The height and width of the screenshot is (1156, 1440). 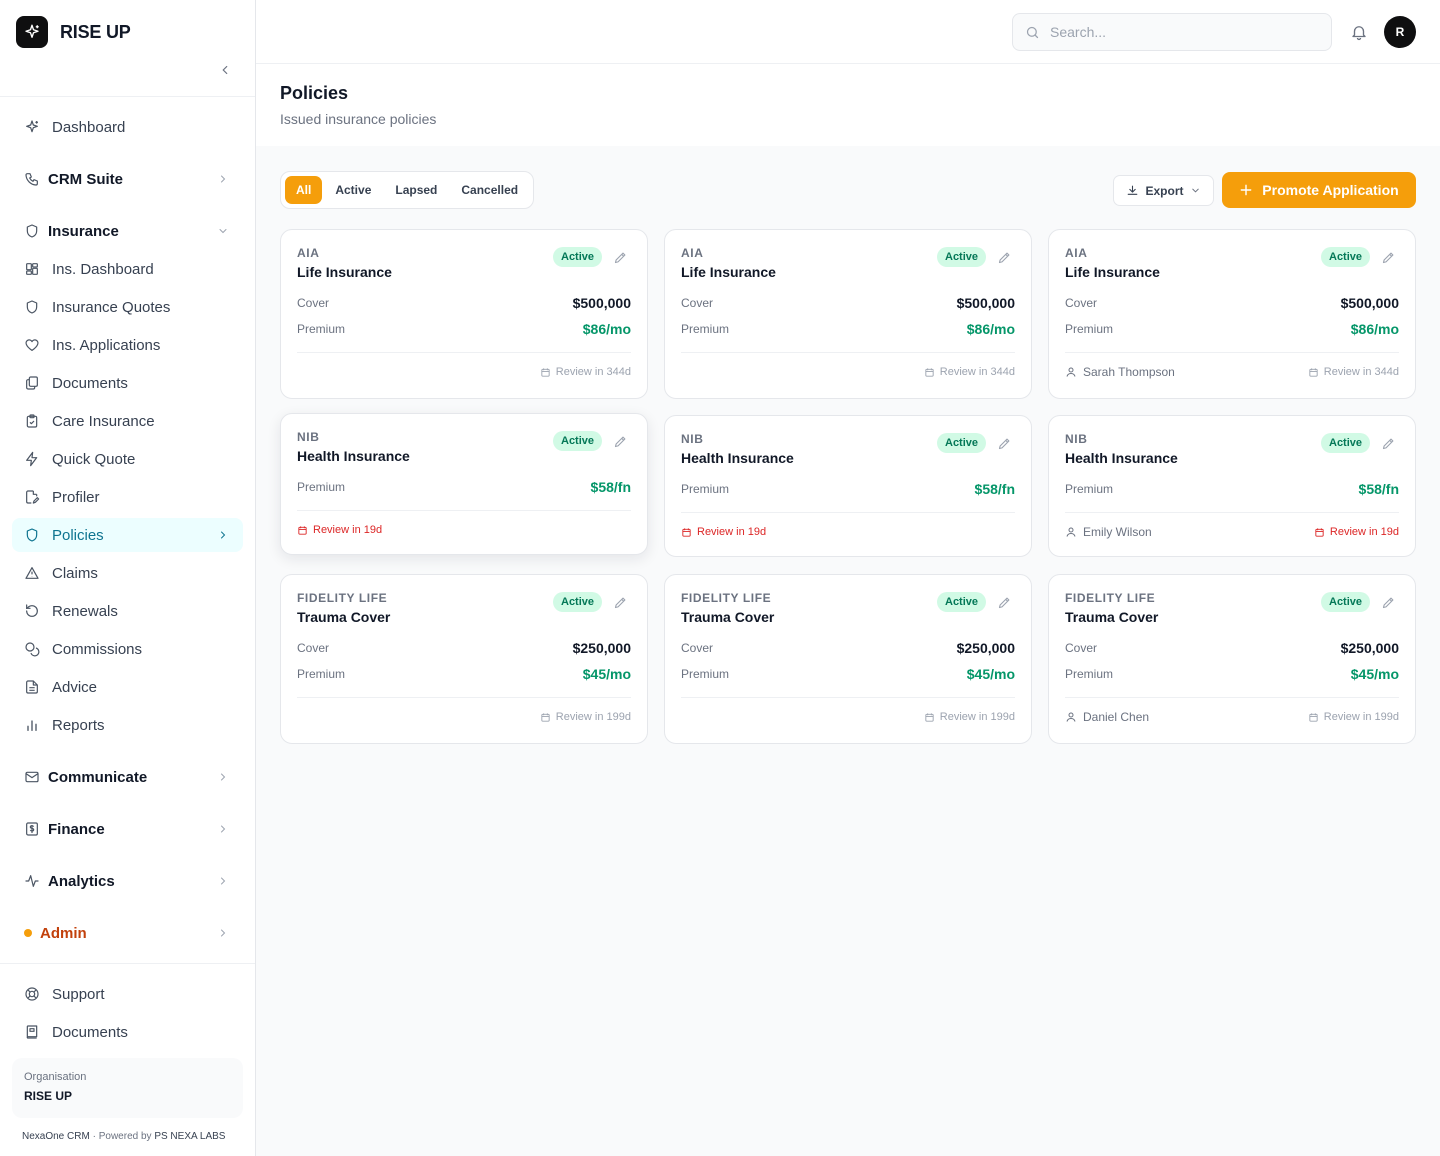 I want to click on notifications-button, so click(x=1359, y=32).